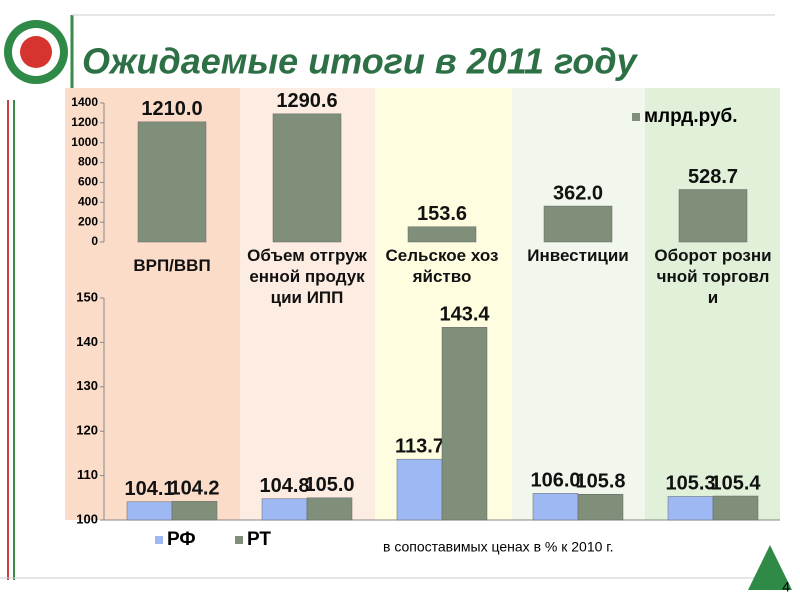  I want to click on y-tick-label: 120, so click(87, 430).